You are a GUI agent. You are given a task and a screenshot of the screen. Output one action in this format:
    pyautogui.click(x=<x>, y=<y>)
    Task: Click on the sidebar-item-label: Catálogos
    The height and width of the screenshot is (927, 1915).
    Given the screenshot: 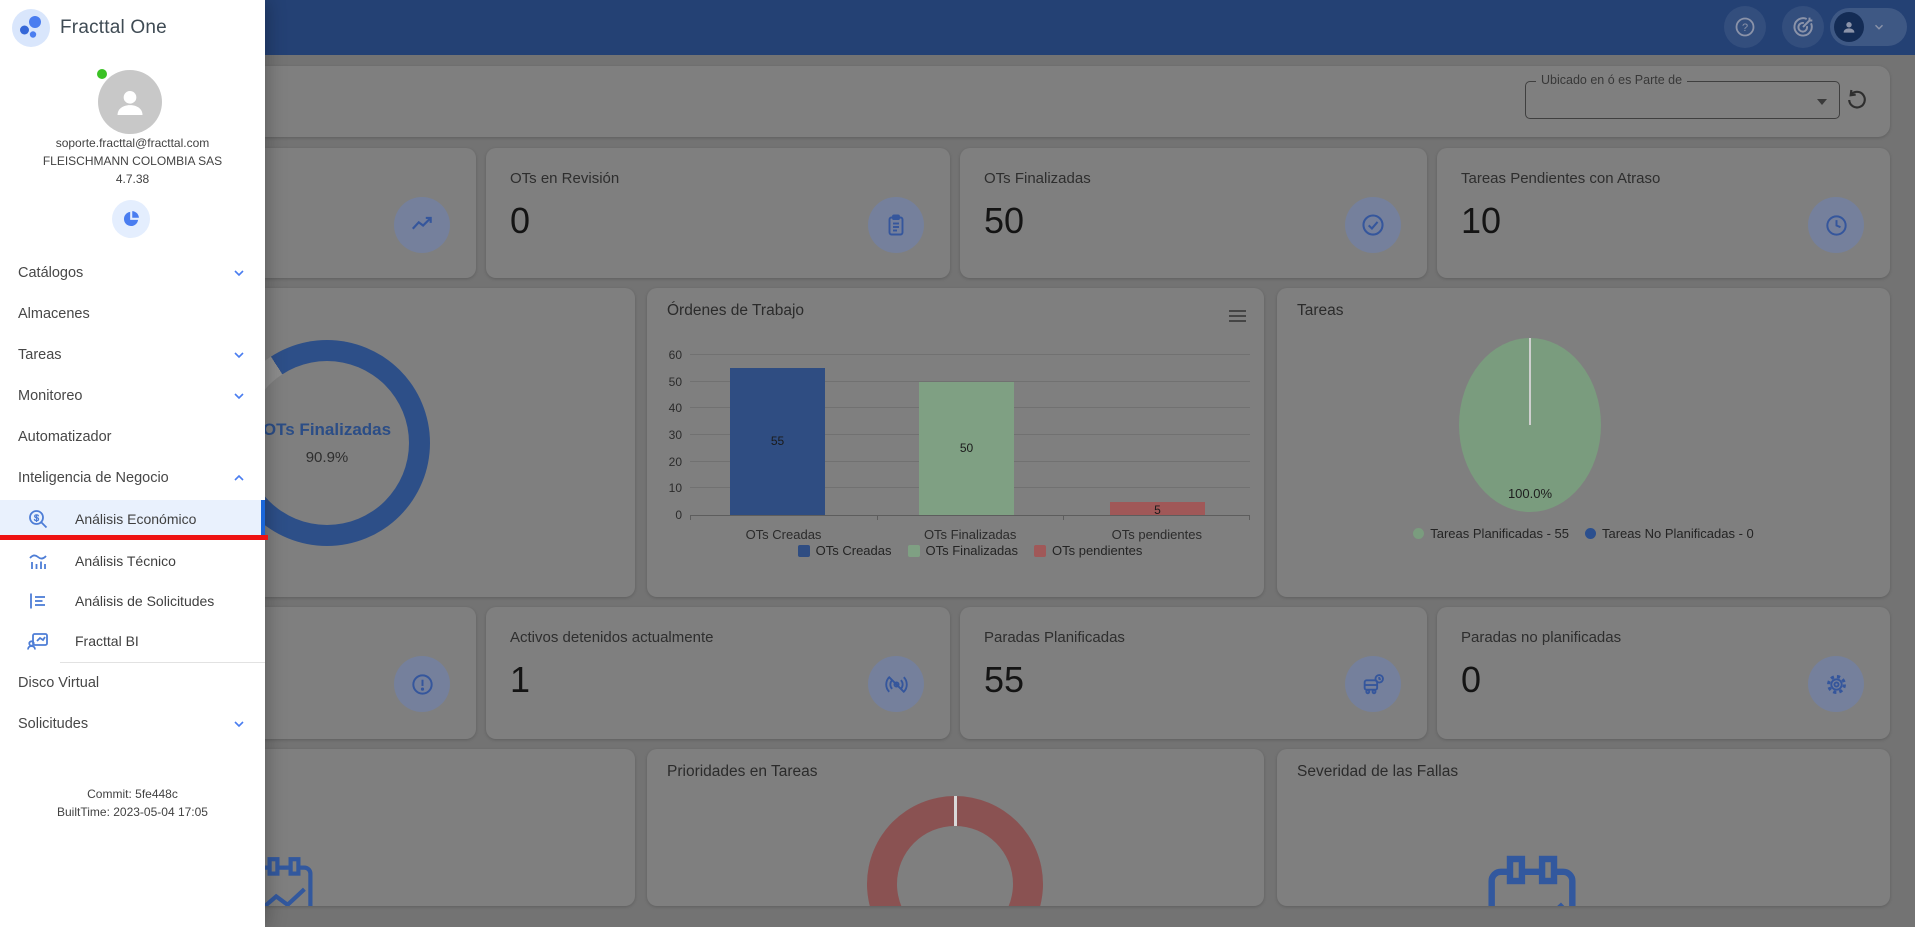 What is the action you would take?
    pyautogui.click(x=51, y=272)
    